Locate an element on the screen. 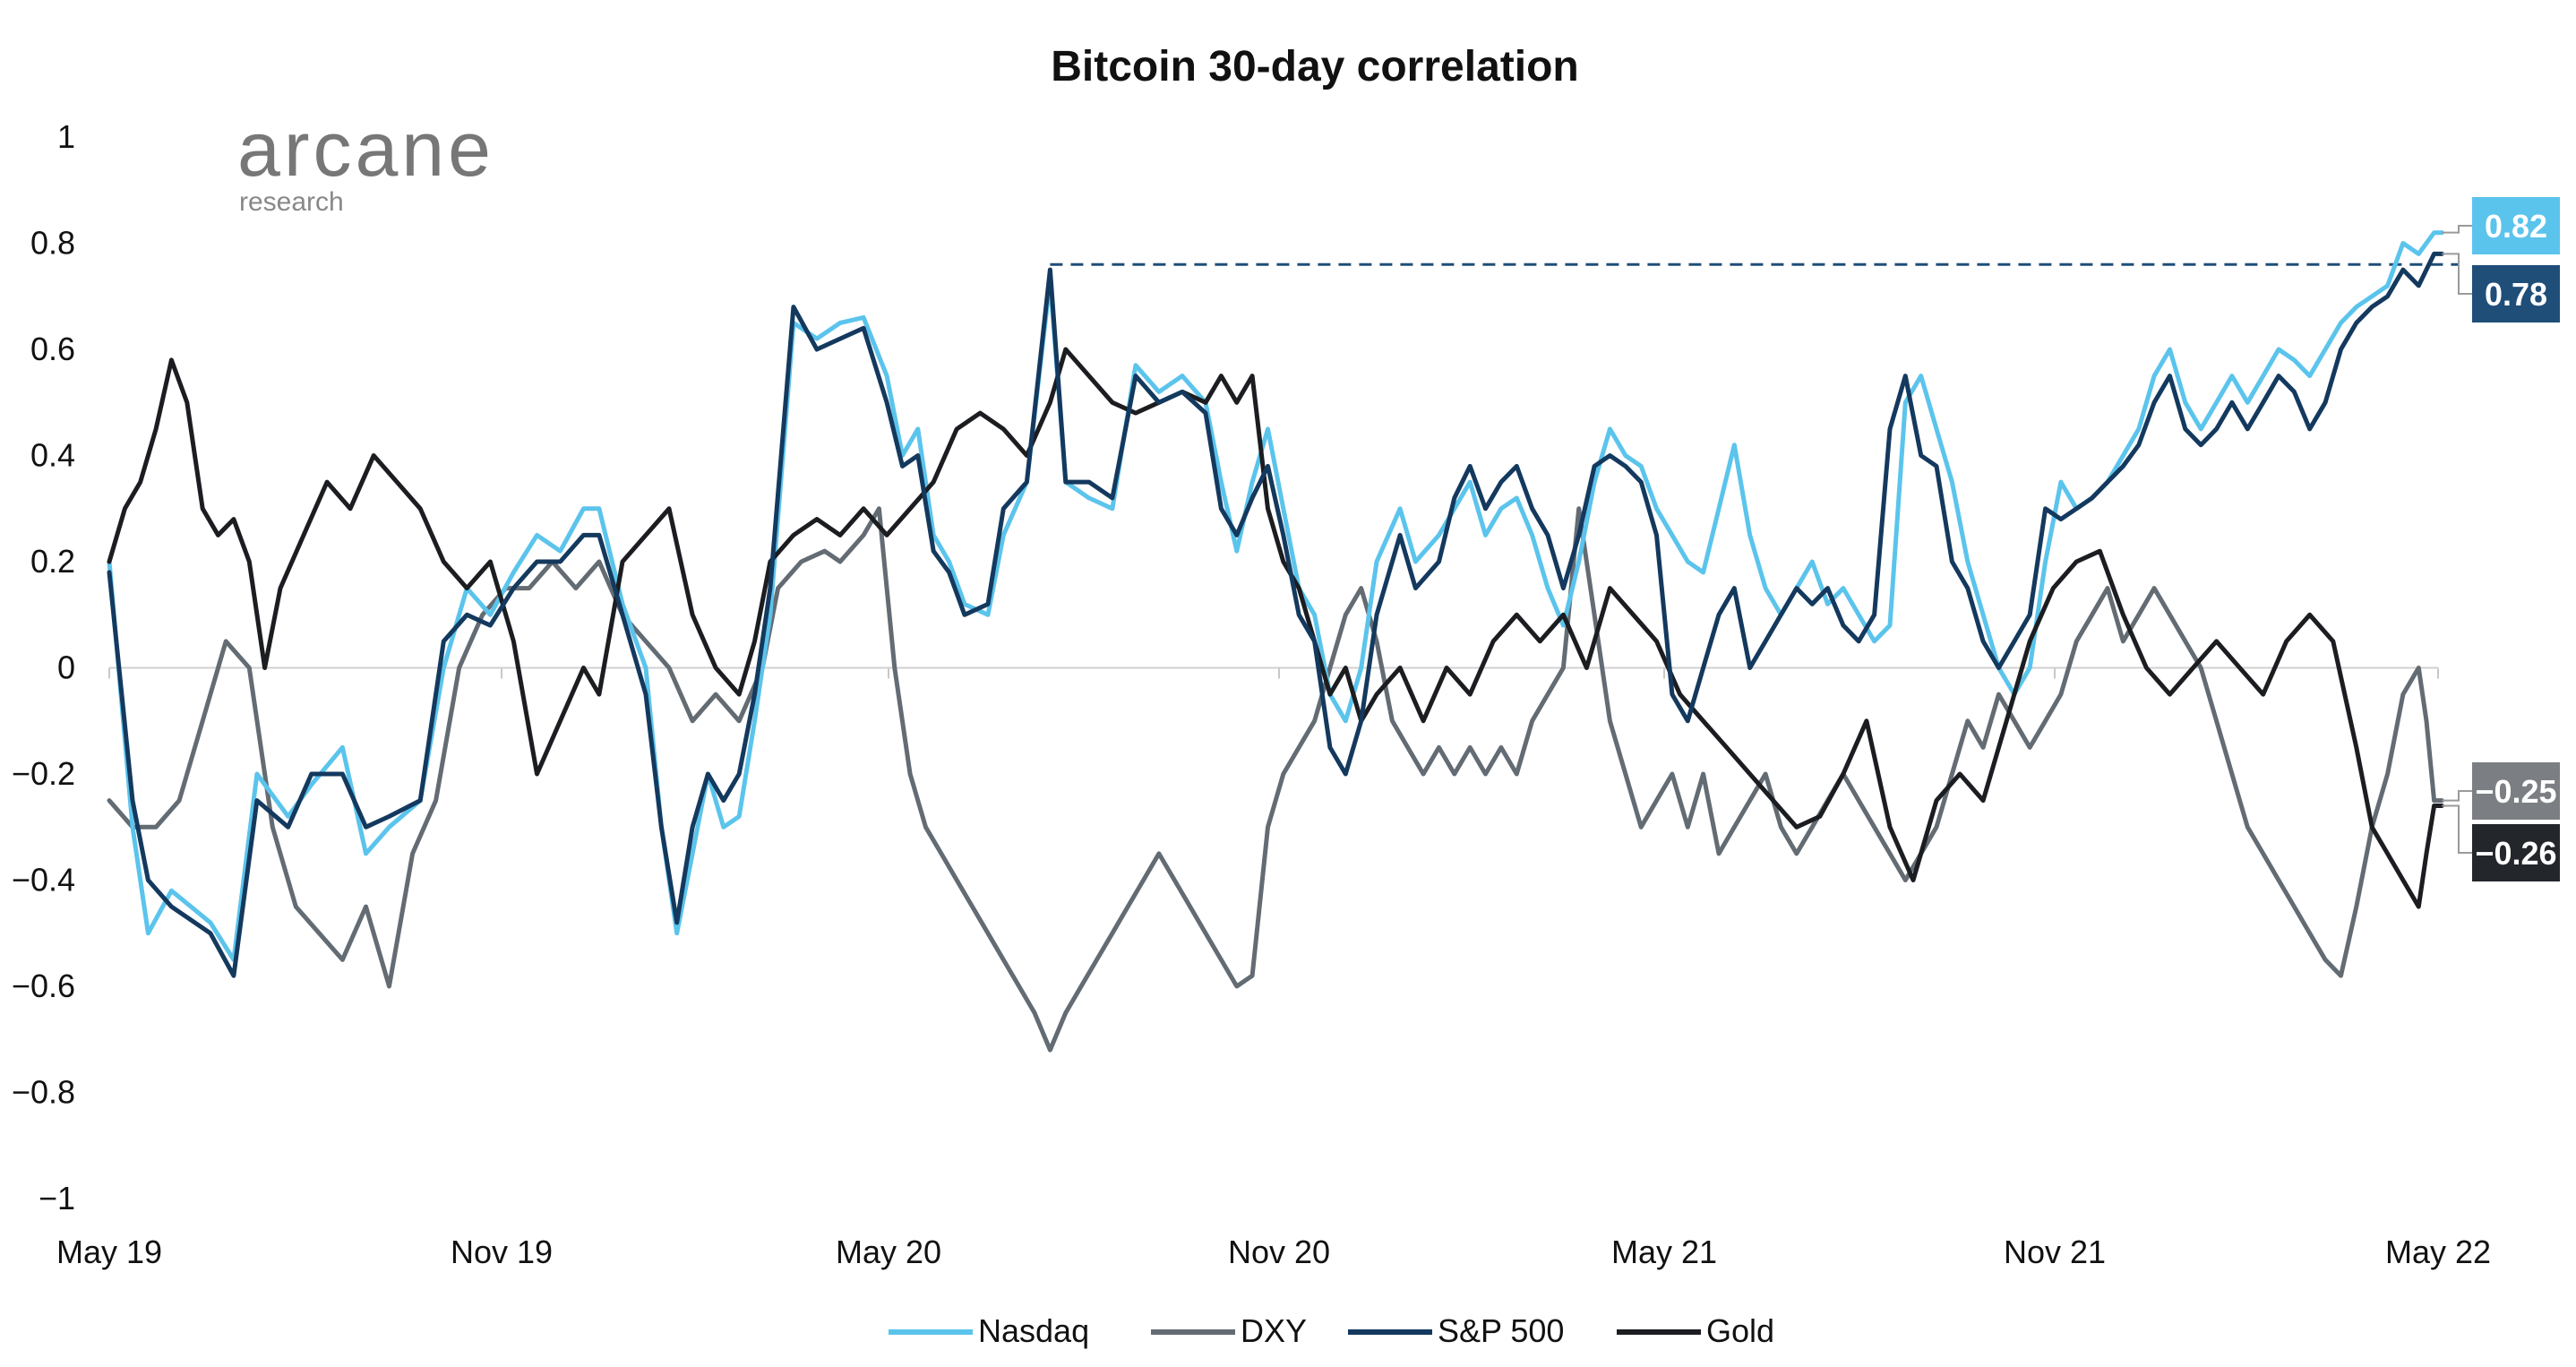 The image size is (2576, 1367). legend-label: Nasdaq is located at coordinates (1033, 1330).